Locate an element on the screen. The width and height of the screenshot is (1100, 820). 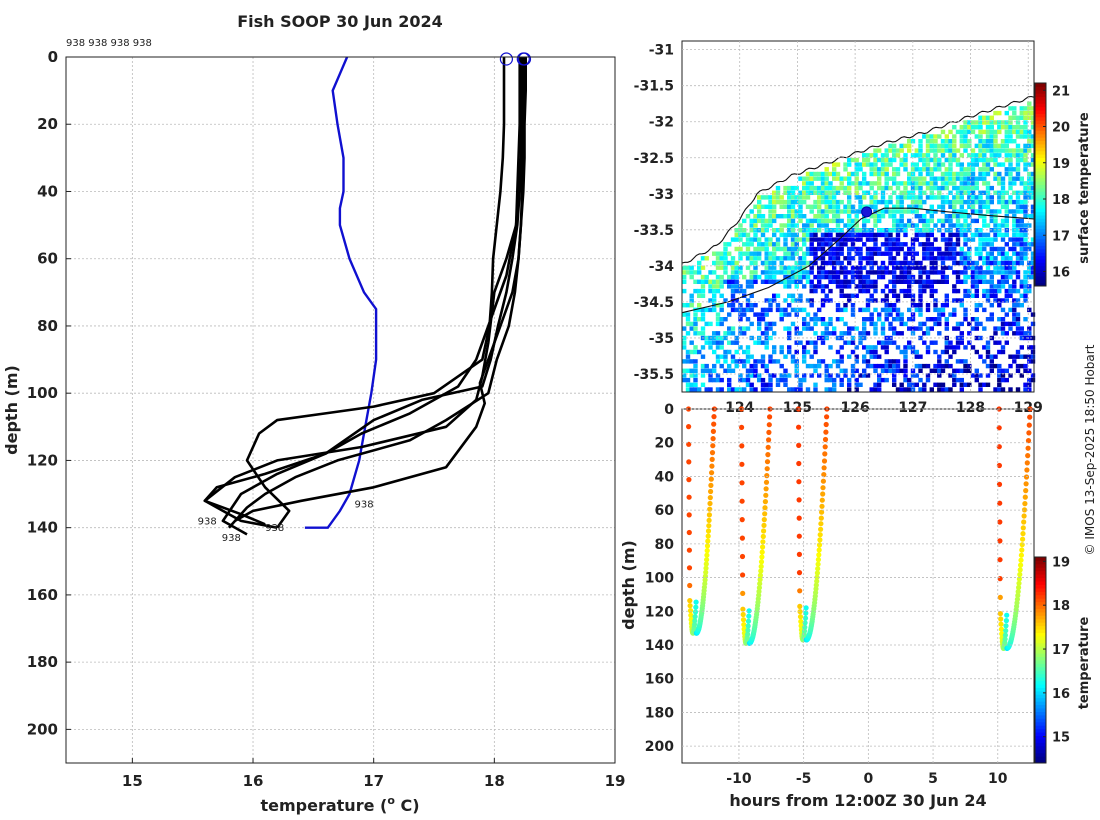
timeseries-colorbar-tick-label: 19 is located at coordinates (1061, 562).